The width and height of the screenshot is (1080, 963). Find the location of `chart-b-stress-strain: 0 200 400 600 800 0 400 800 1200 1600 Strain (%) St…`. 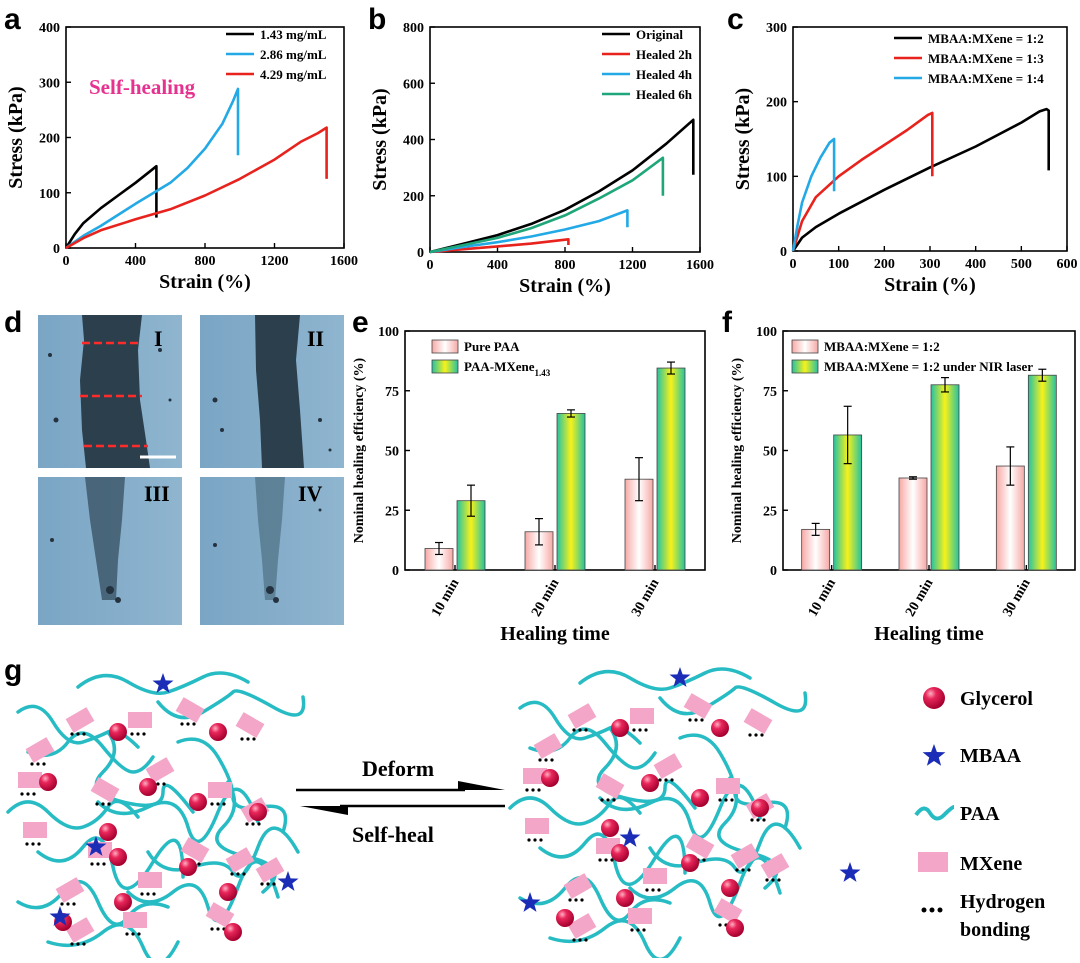

chart-b-stress-strain: 0 200 400 600 800 0 400 800 1200 1600 Strain (%) St… is located at coordinates (541, 159).